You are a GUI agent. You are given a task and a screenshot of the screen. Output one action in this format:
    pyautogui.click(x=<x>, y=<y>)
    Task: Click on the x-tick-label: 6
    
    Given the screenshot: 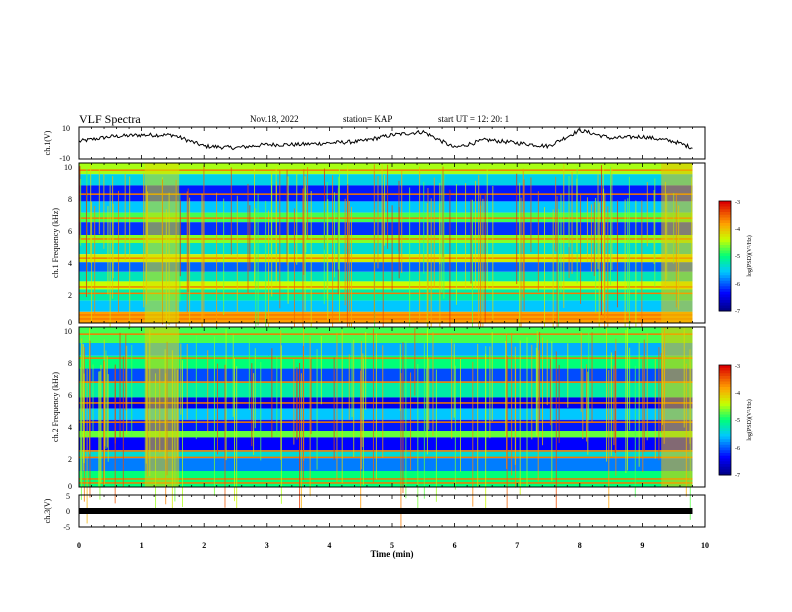 What is the action you would take?
    pyautogui.click(x=455, y=545)
    